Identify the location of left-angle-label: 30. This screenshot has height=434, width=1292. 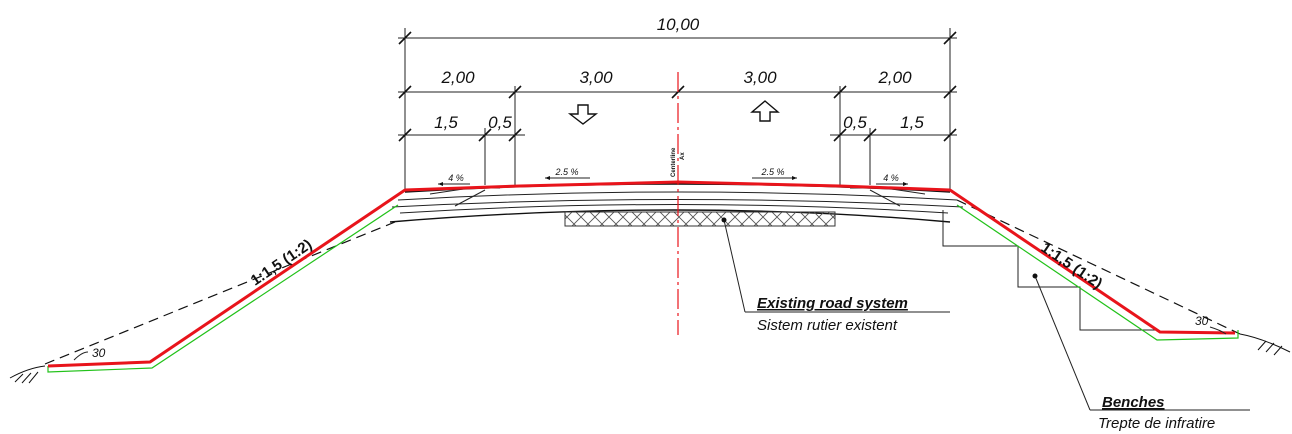
(99, 353).